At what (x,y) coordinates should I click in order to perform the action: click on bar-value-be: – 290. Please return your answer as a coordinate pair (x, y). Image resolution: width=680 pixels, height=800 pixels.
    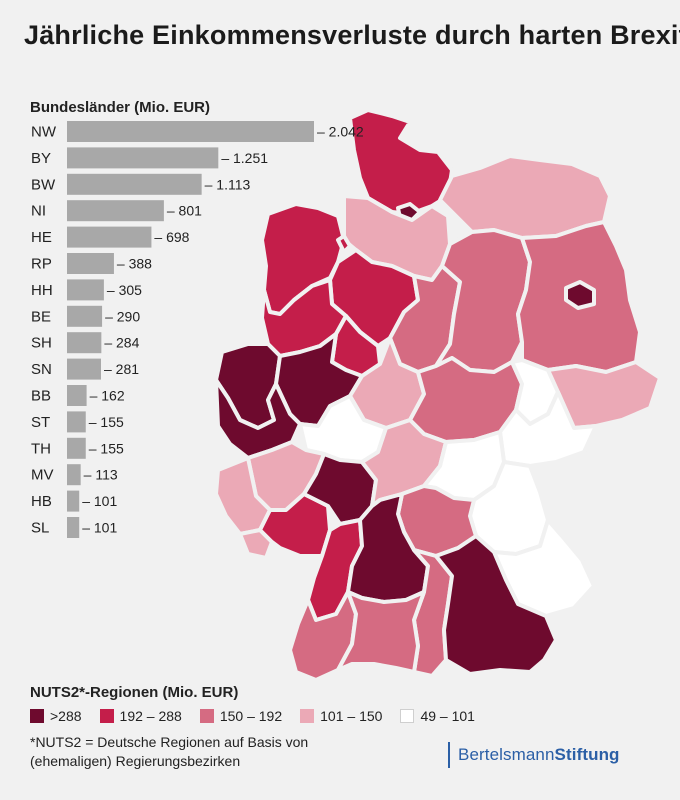
    Looking at the image, I should click on (122, 316).